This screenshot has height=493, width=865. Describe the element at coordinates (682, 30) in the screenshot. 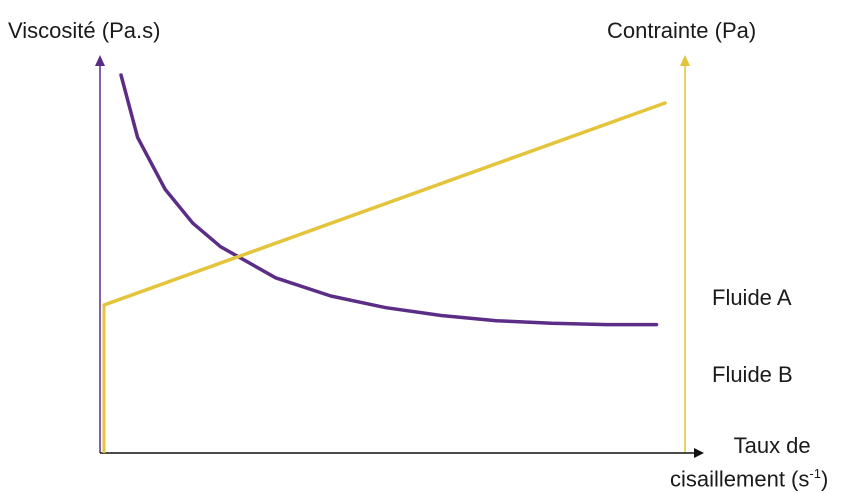

I see `y-axis-right-label: Contrainte (Pa)` at that location.